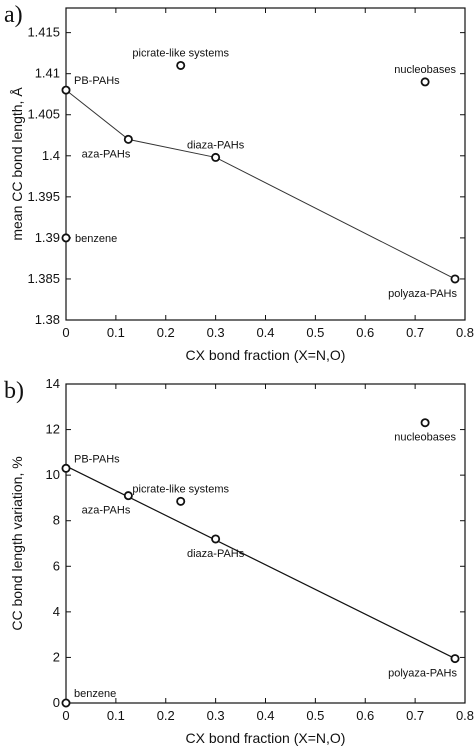 This screenshot has height=751, width=474. I want to click on y-tick-label: 14, so click(53, 383).